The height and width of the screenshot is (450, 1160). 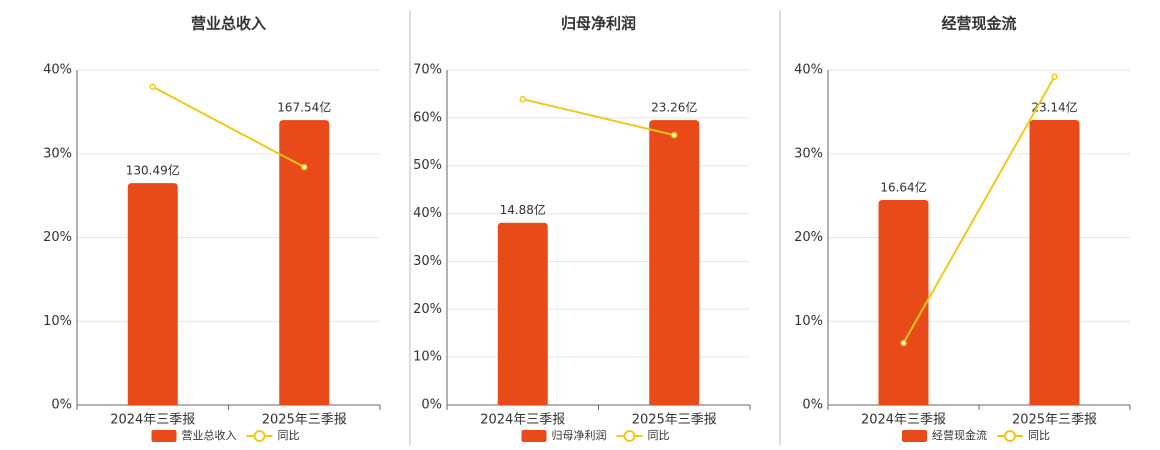 I want to click on chart-title: 归母净利润, so click(x=598, y=24).